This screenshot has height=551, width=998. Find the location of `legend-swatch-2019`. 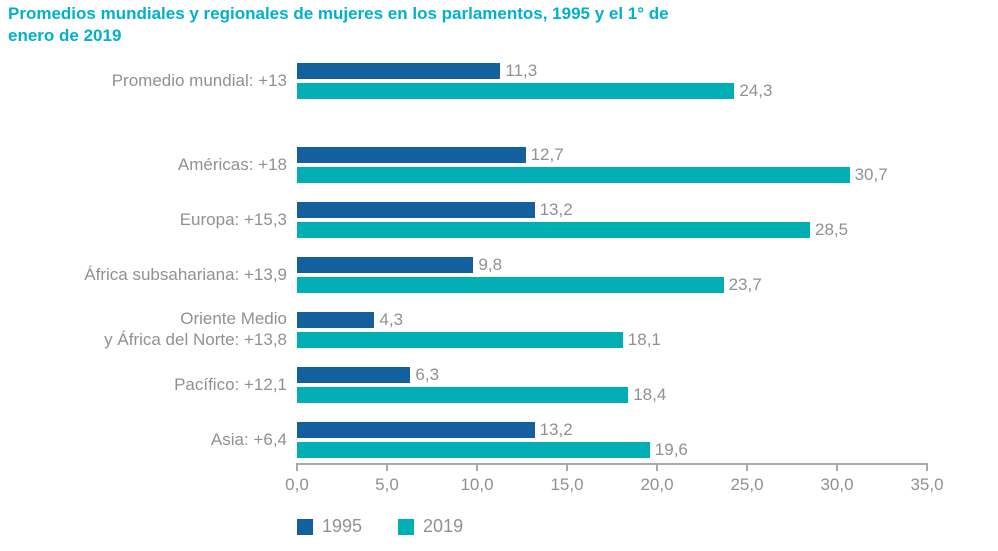

legend-swatch-2019 is located at coordinates (406, 526).